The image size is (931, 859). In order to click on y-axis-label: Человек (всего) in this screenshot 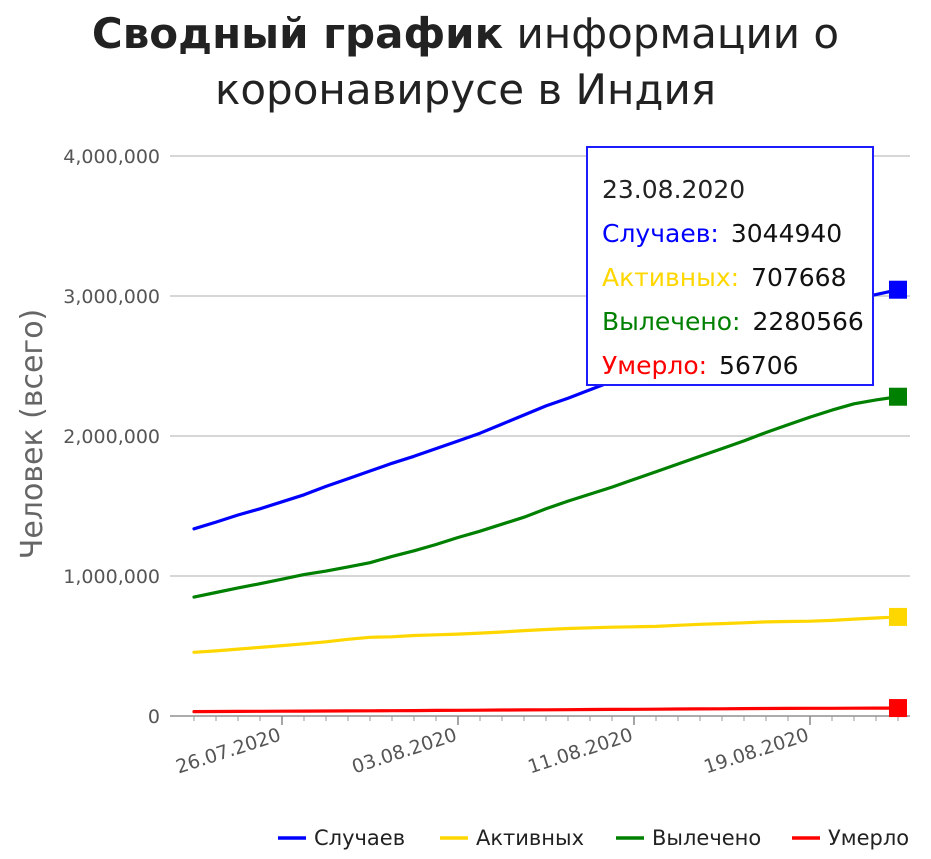, I will do `click(32, 434)`.